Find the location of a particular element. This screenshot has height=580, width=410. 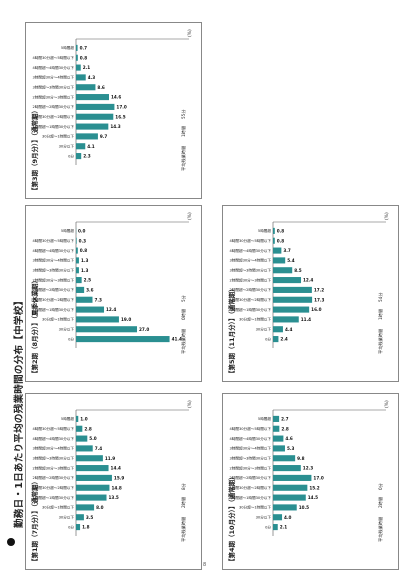

data-label: 10.5 is located at coordinates (304, 507).